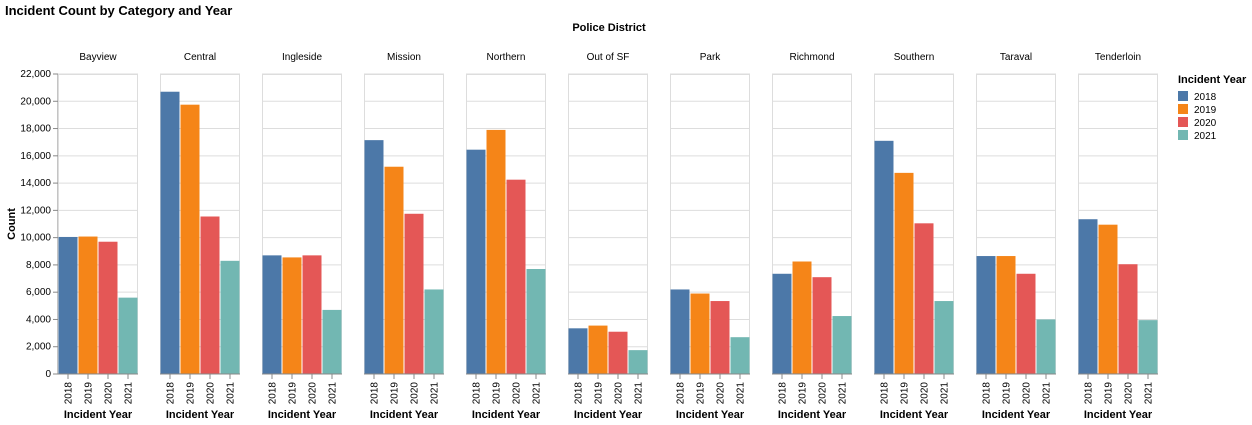  What do you see at coordinates (404, 57) in the screenshot?
I see `facet-label: Mission` at bounding box center [404, 57].